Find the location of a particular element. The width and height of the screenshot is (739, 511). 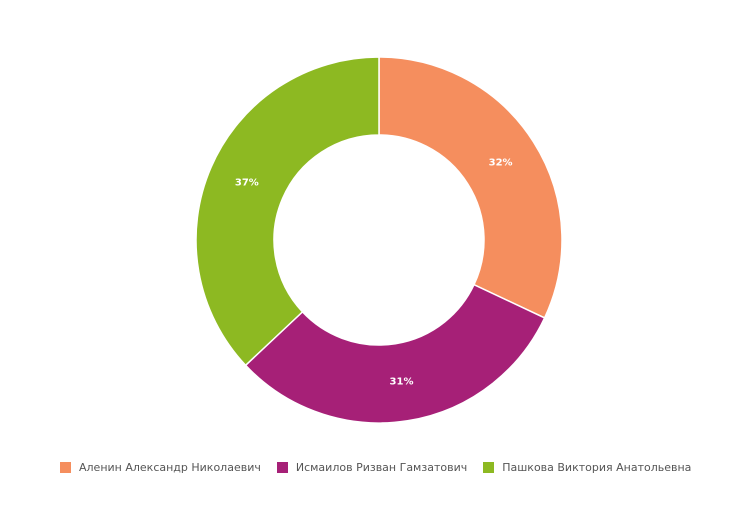

legend-item-1: Аленин Александр Николаевич is located at coordinates (160, 467).